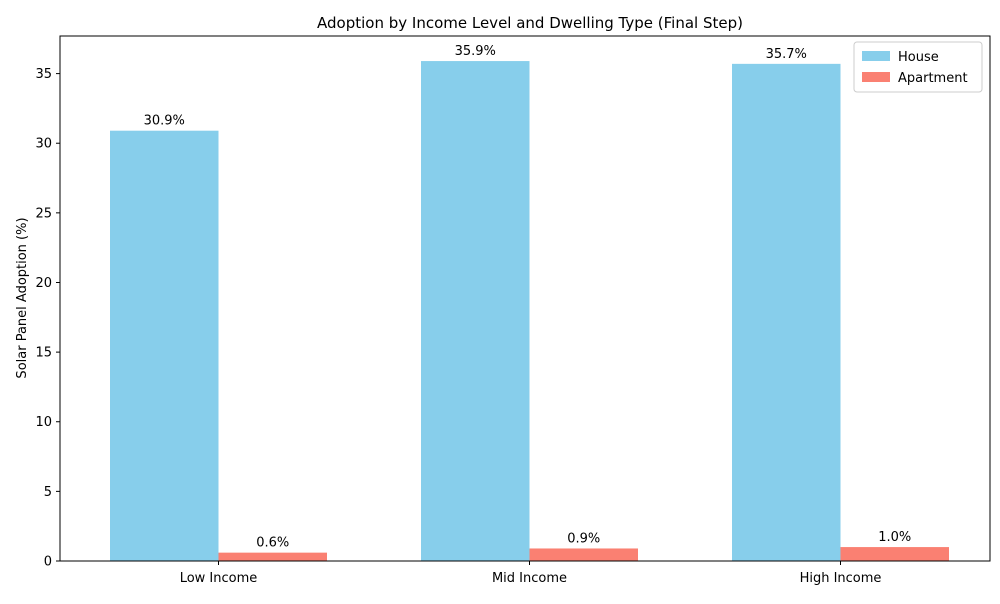 The image size is (1000, 604). I want to click on y-tick-label: 20, so click(43, 283).